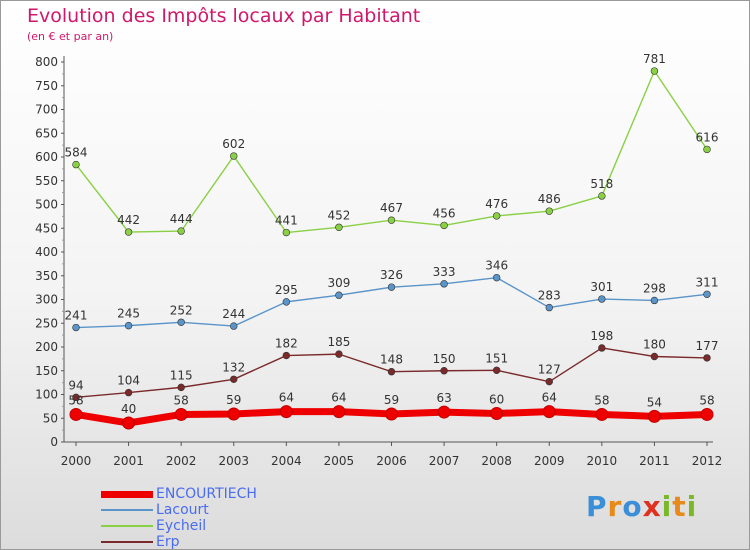 The image size is (750, 550). I want to click on point-lacourt-2012, so click(707, 294).